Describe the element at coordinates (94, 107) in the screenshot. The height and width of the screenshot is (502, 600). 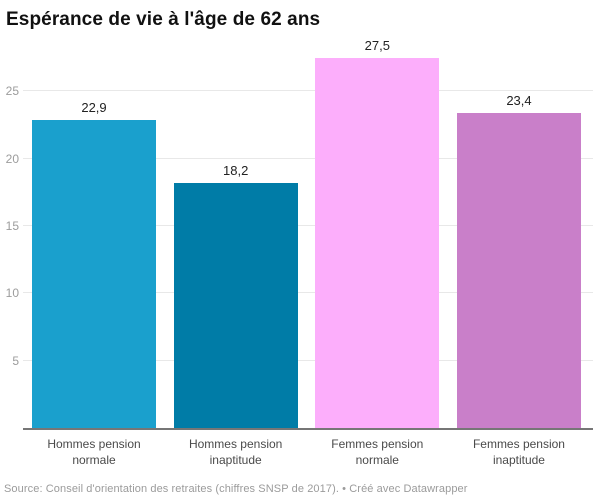
I see `bar-value-label: 22,9` at that location.